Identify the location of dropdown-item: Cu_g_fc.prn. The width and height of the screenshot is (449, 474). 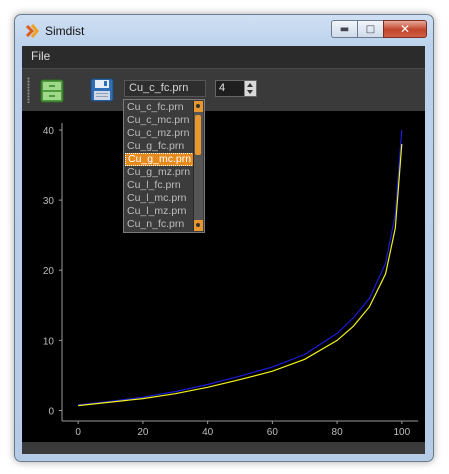
(156, 146).